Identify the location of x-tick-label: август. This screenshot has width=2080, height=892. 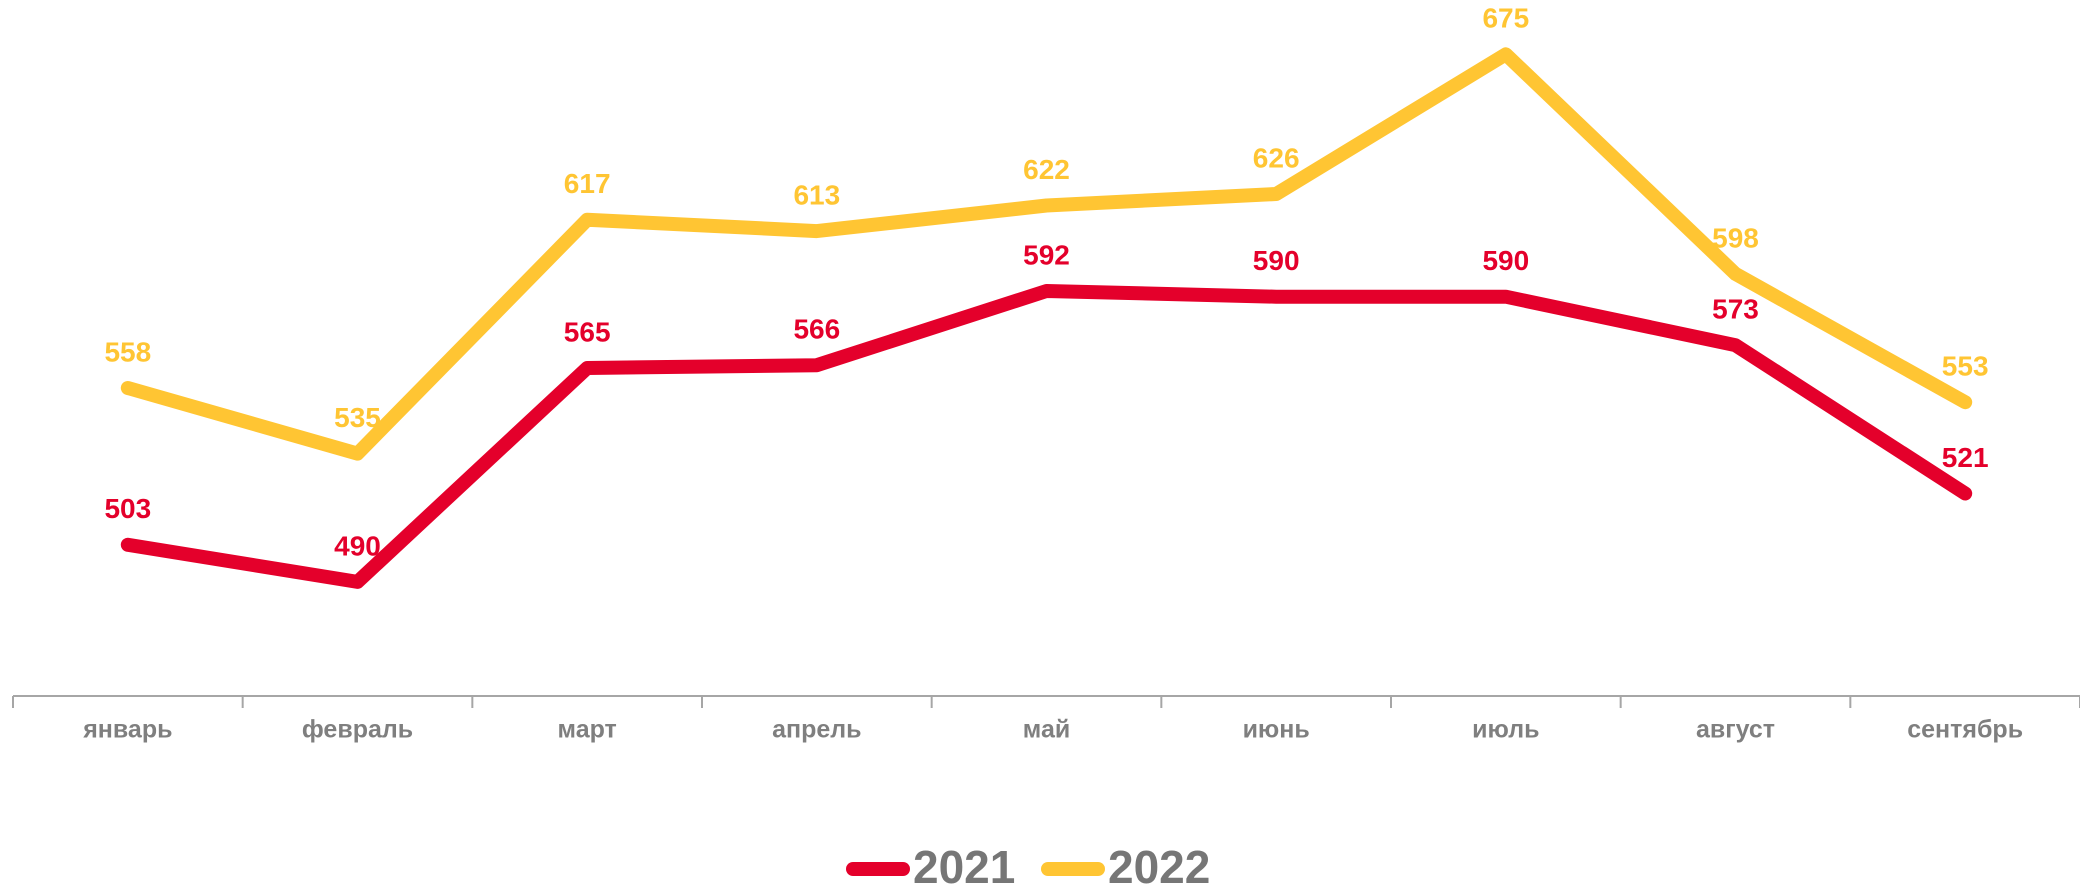
(1735, 730).